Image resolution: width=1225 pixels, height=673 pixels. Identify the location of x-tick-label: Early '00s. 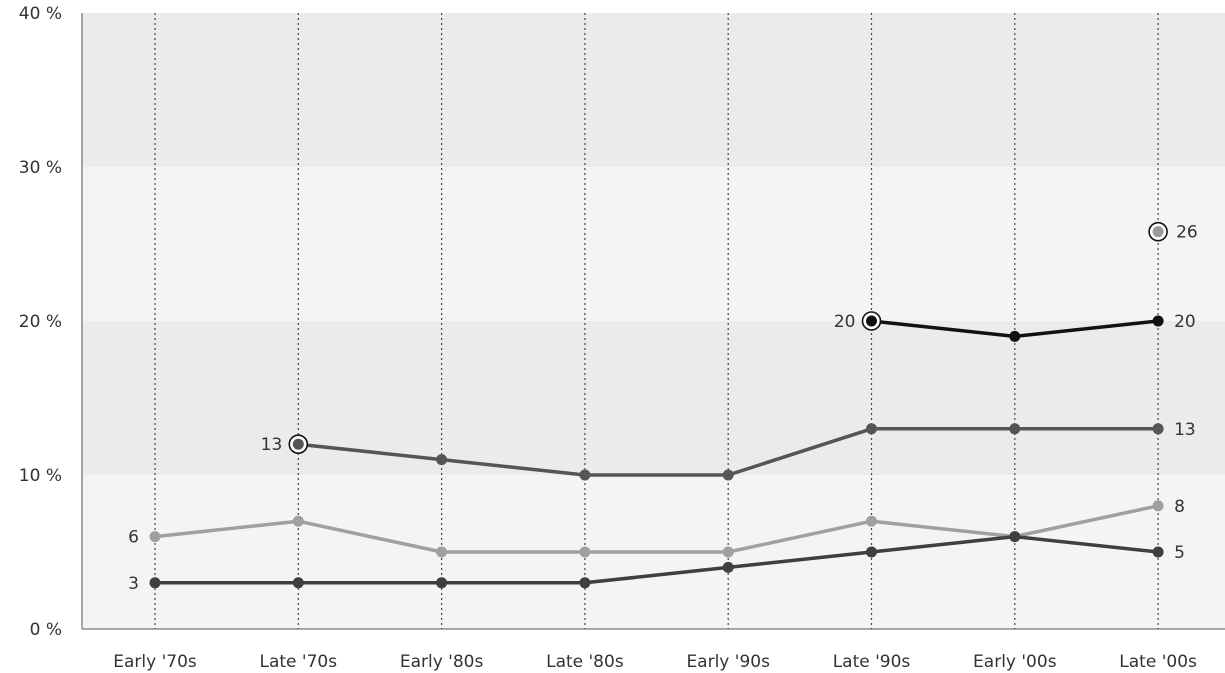
(1015, 662).